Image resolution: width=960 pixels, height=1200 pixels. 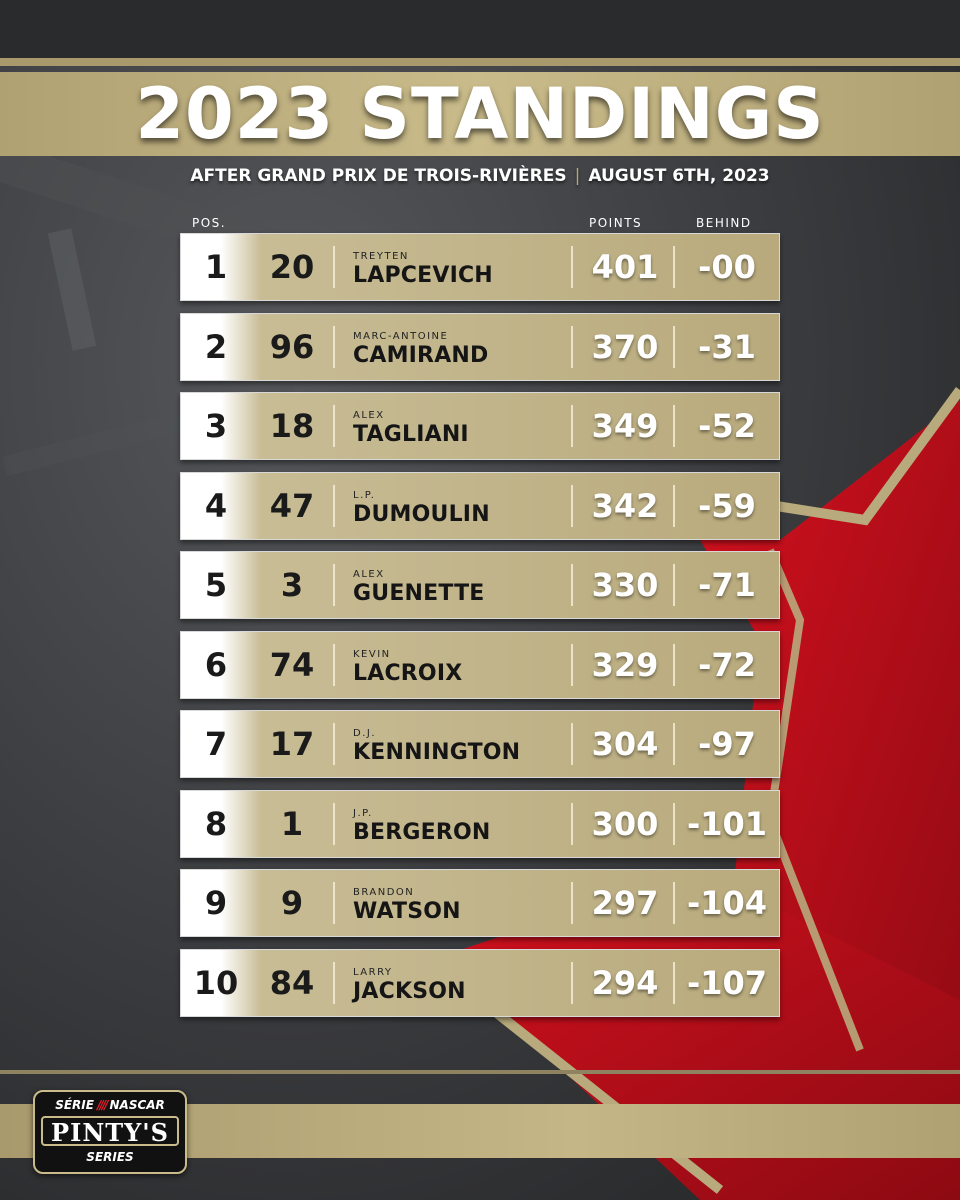 What do you see at coordinates (727, 347) in the screenshot?
I see `behind: -31` at bounding box center [727, 347].